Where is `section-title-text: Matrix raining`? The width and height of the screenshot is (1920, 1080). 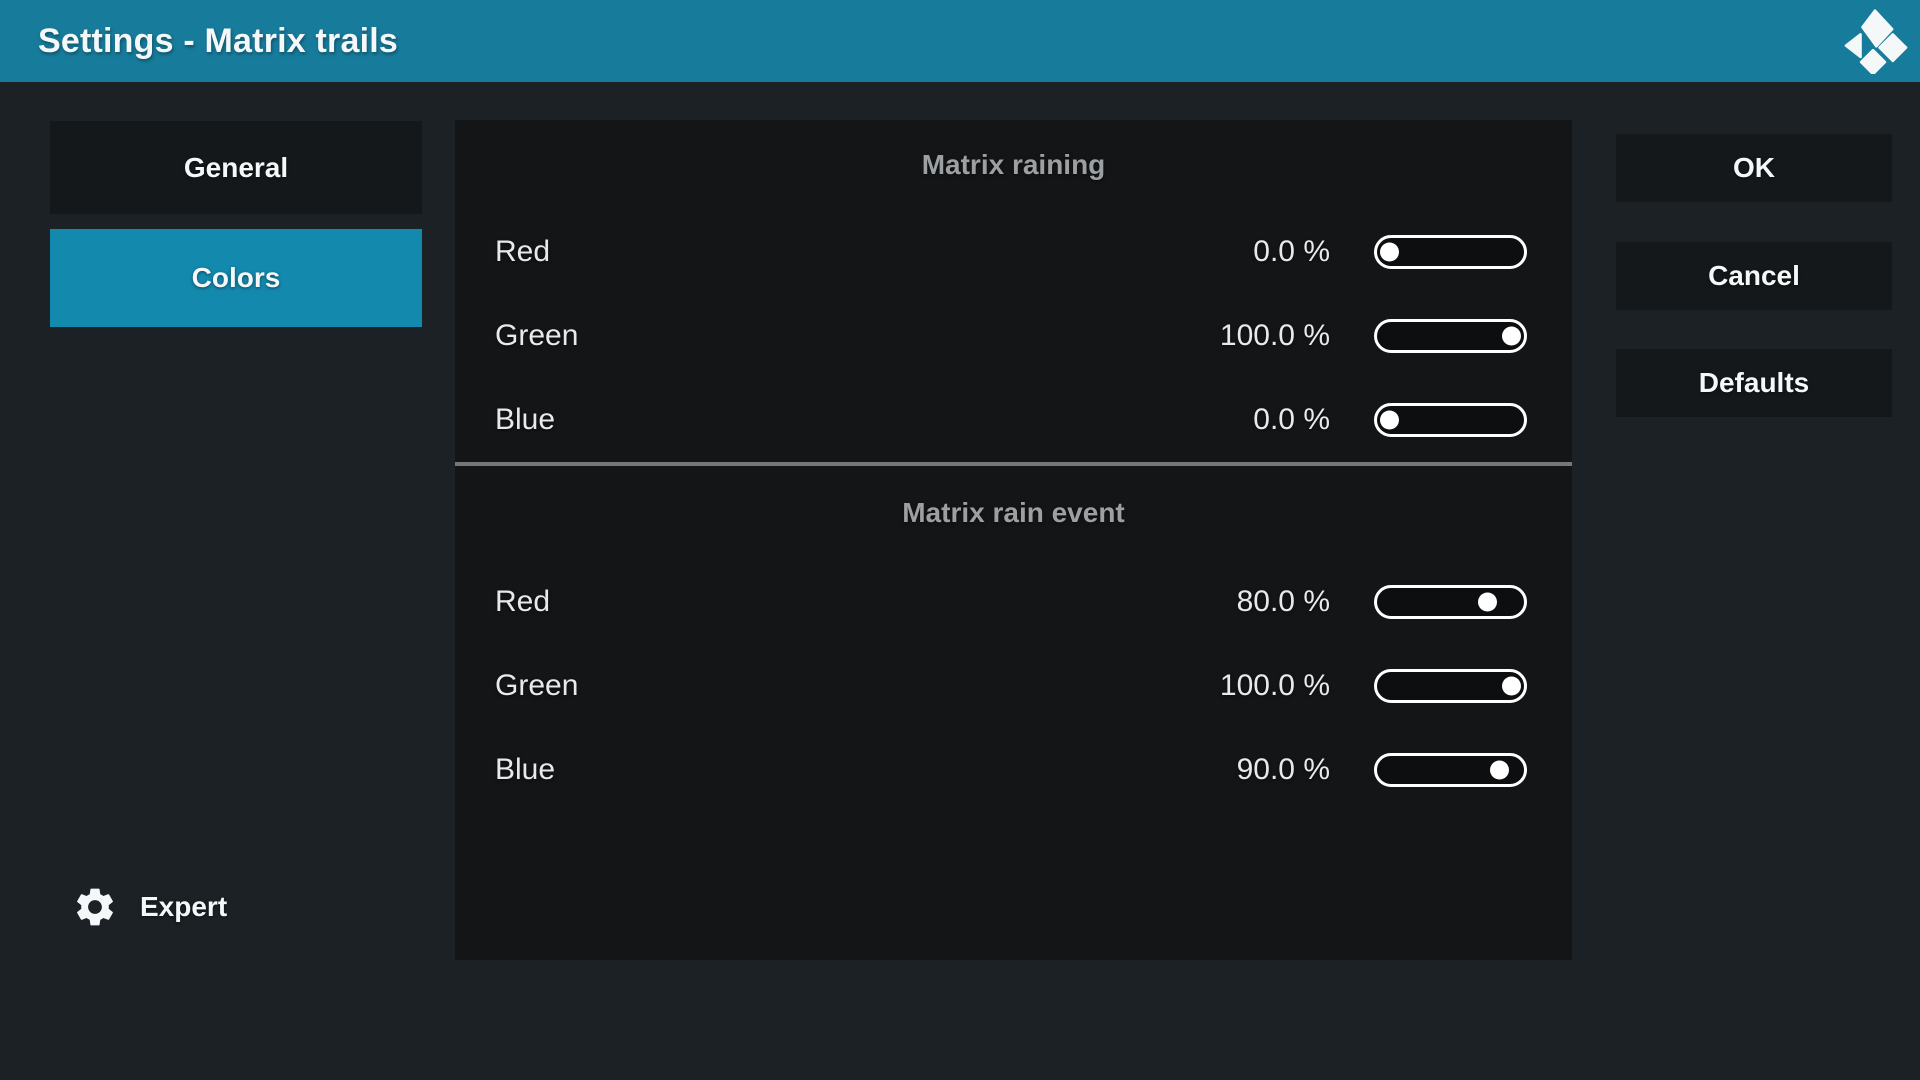
section-title-text: Matrix raining is located at coordinates (1013, 164).